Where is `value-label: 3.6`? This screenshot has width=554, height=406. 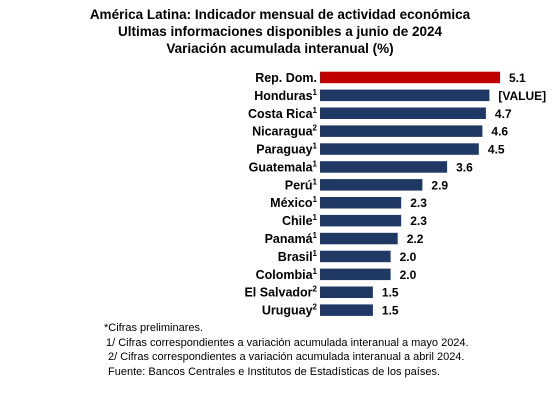
value-label: 3.6 is located at coordinates (464, 167).